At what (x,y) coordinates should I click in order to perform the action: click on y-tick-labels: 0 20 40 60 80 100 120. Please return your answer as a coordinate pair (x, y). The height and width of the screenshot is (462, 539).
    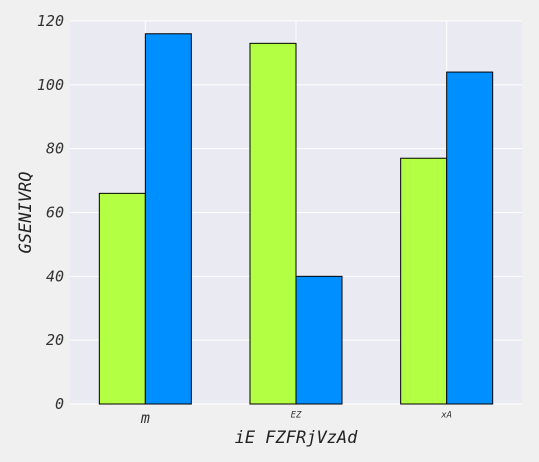
    Looking at the image, I should click on (50, 212).